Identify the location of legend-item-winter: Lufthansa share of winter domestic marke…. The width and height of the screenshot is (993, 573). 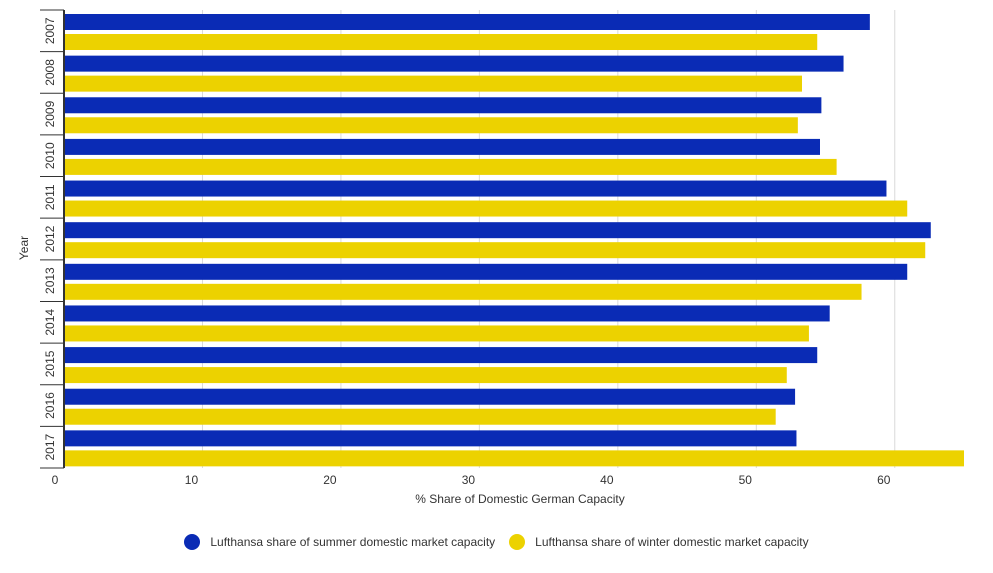
(659, 542).